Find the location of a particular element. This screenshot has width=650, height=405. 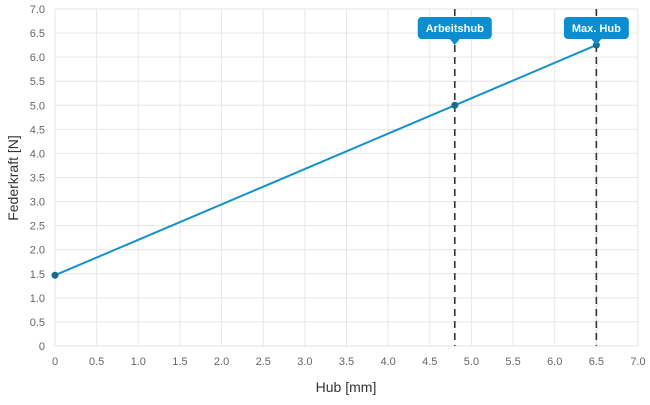

annotation-badge: Arbeitshub is located at coordinates (454, 31).